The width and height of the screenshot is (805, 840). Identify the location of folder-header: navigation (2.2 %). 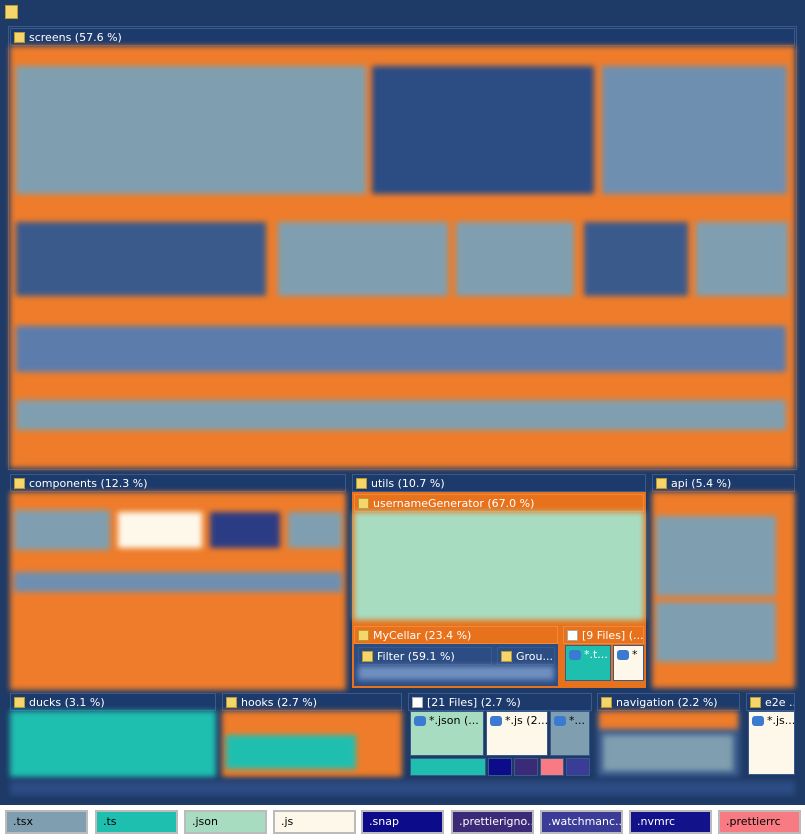
(668, 702).